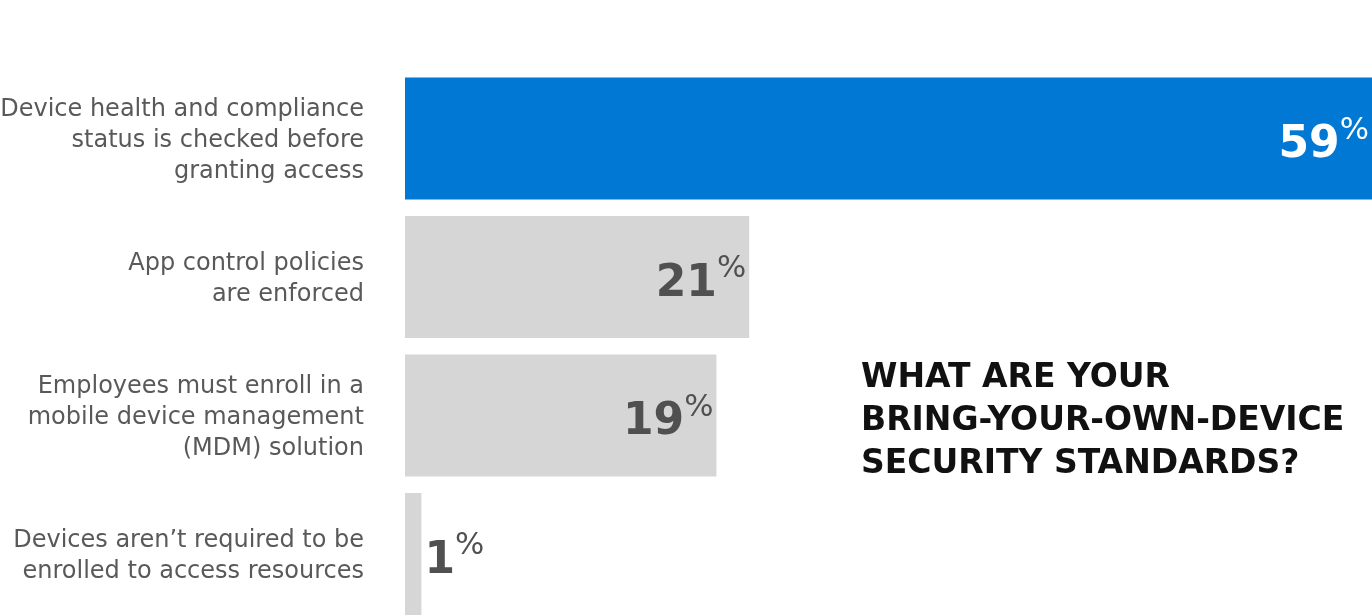 This screenshot has height=615, width=1372. I want to click on data-label: 21$^{%}$, so click(701, 277).